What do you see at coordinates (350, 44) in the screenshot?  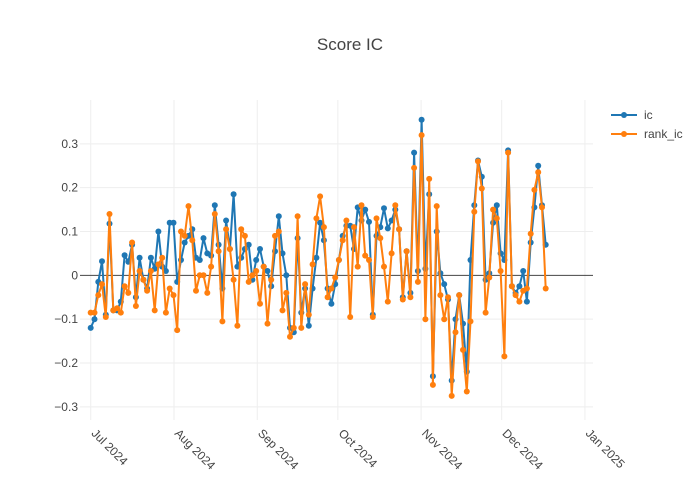 I see `chart-title: Score IC` at bounding box center [350, 44].